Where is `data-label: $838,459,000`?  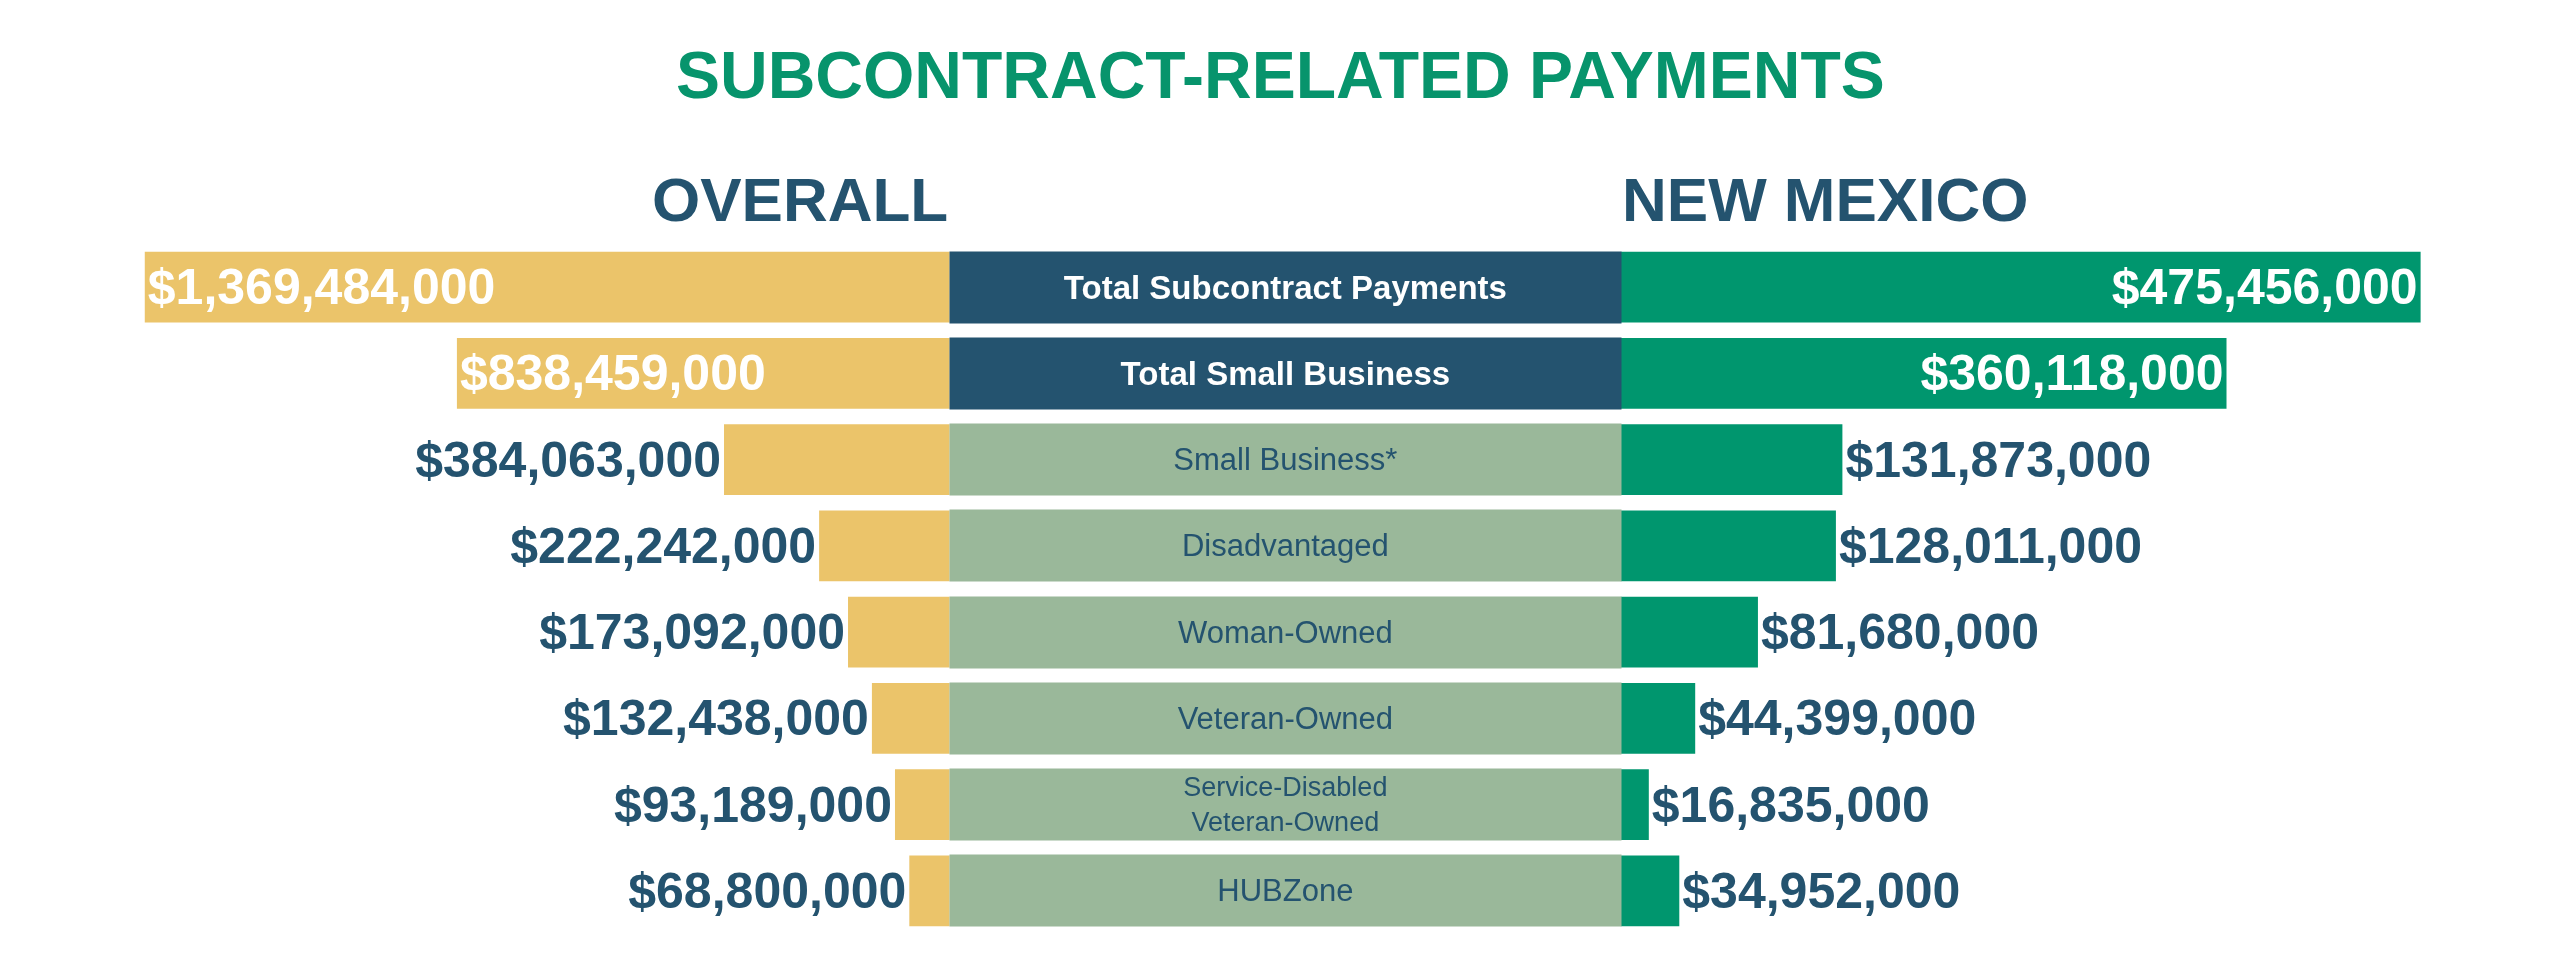 data-label: $838,459,000 is located at coordinates (612, 373).